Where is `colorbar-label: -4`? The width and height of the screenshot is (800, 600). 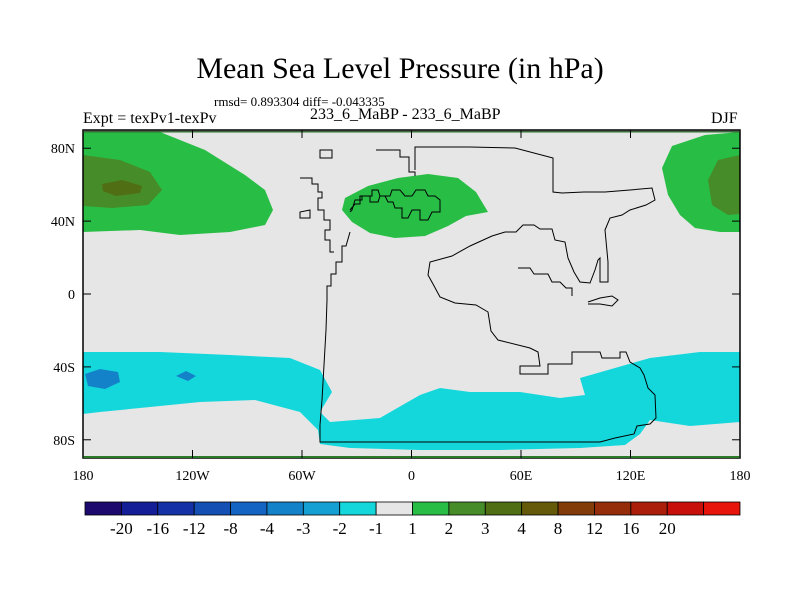
colorbar-label: -4 is located at coordinates (267, 528).